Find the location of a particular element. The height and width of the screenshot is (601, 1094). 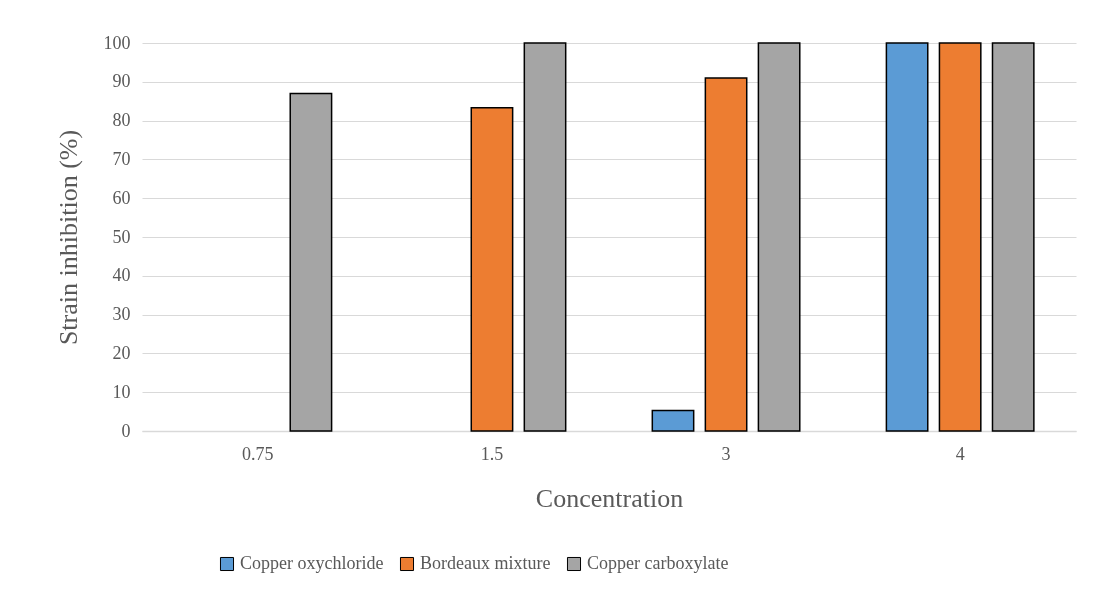

legend-label: Bordeaux mixture is located at coordinates (485, 563).